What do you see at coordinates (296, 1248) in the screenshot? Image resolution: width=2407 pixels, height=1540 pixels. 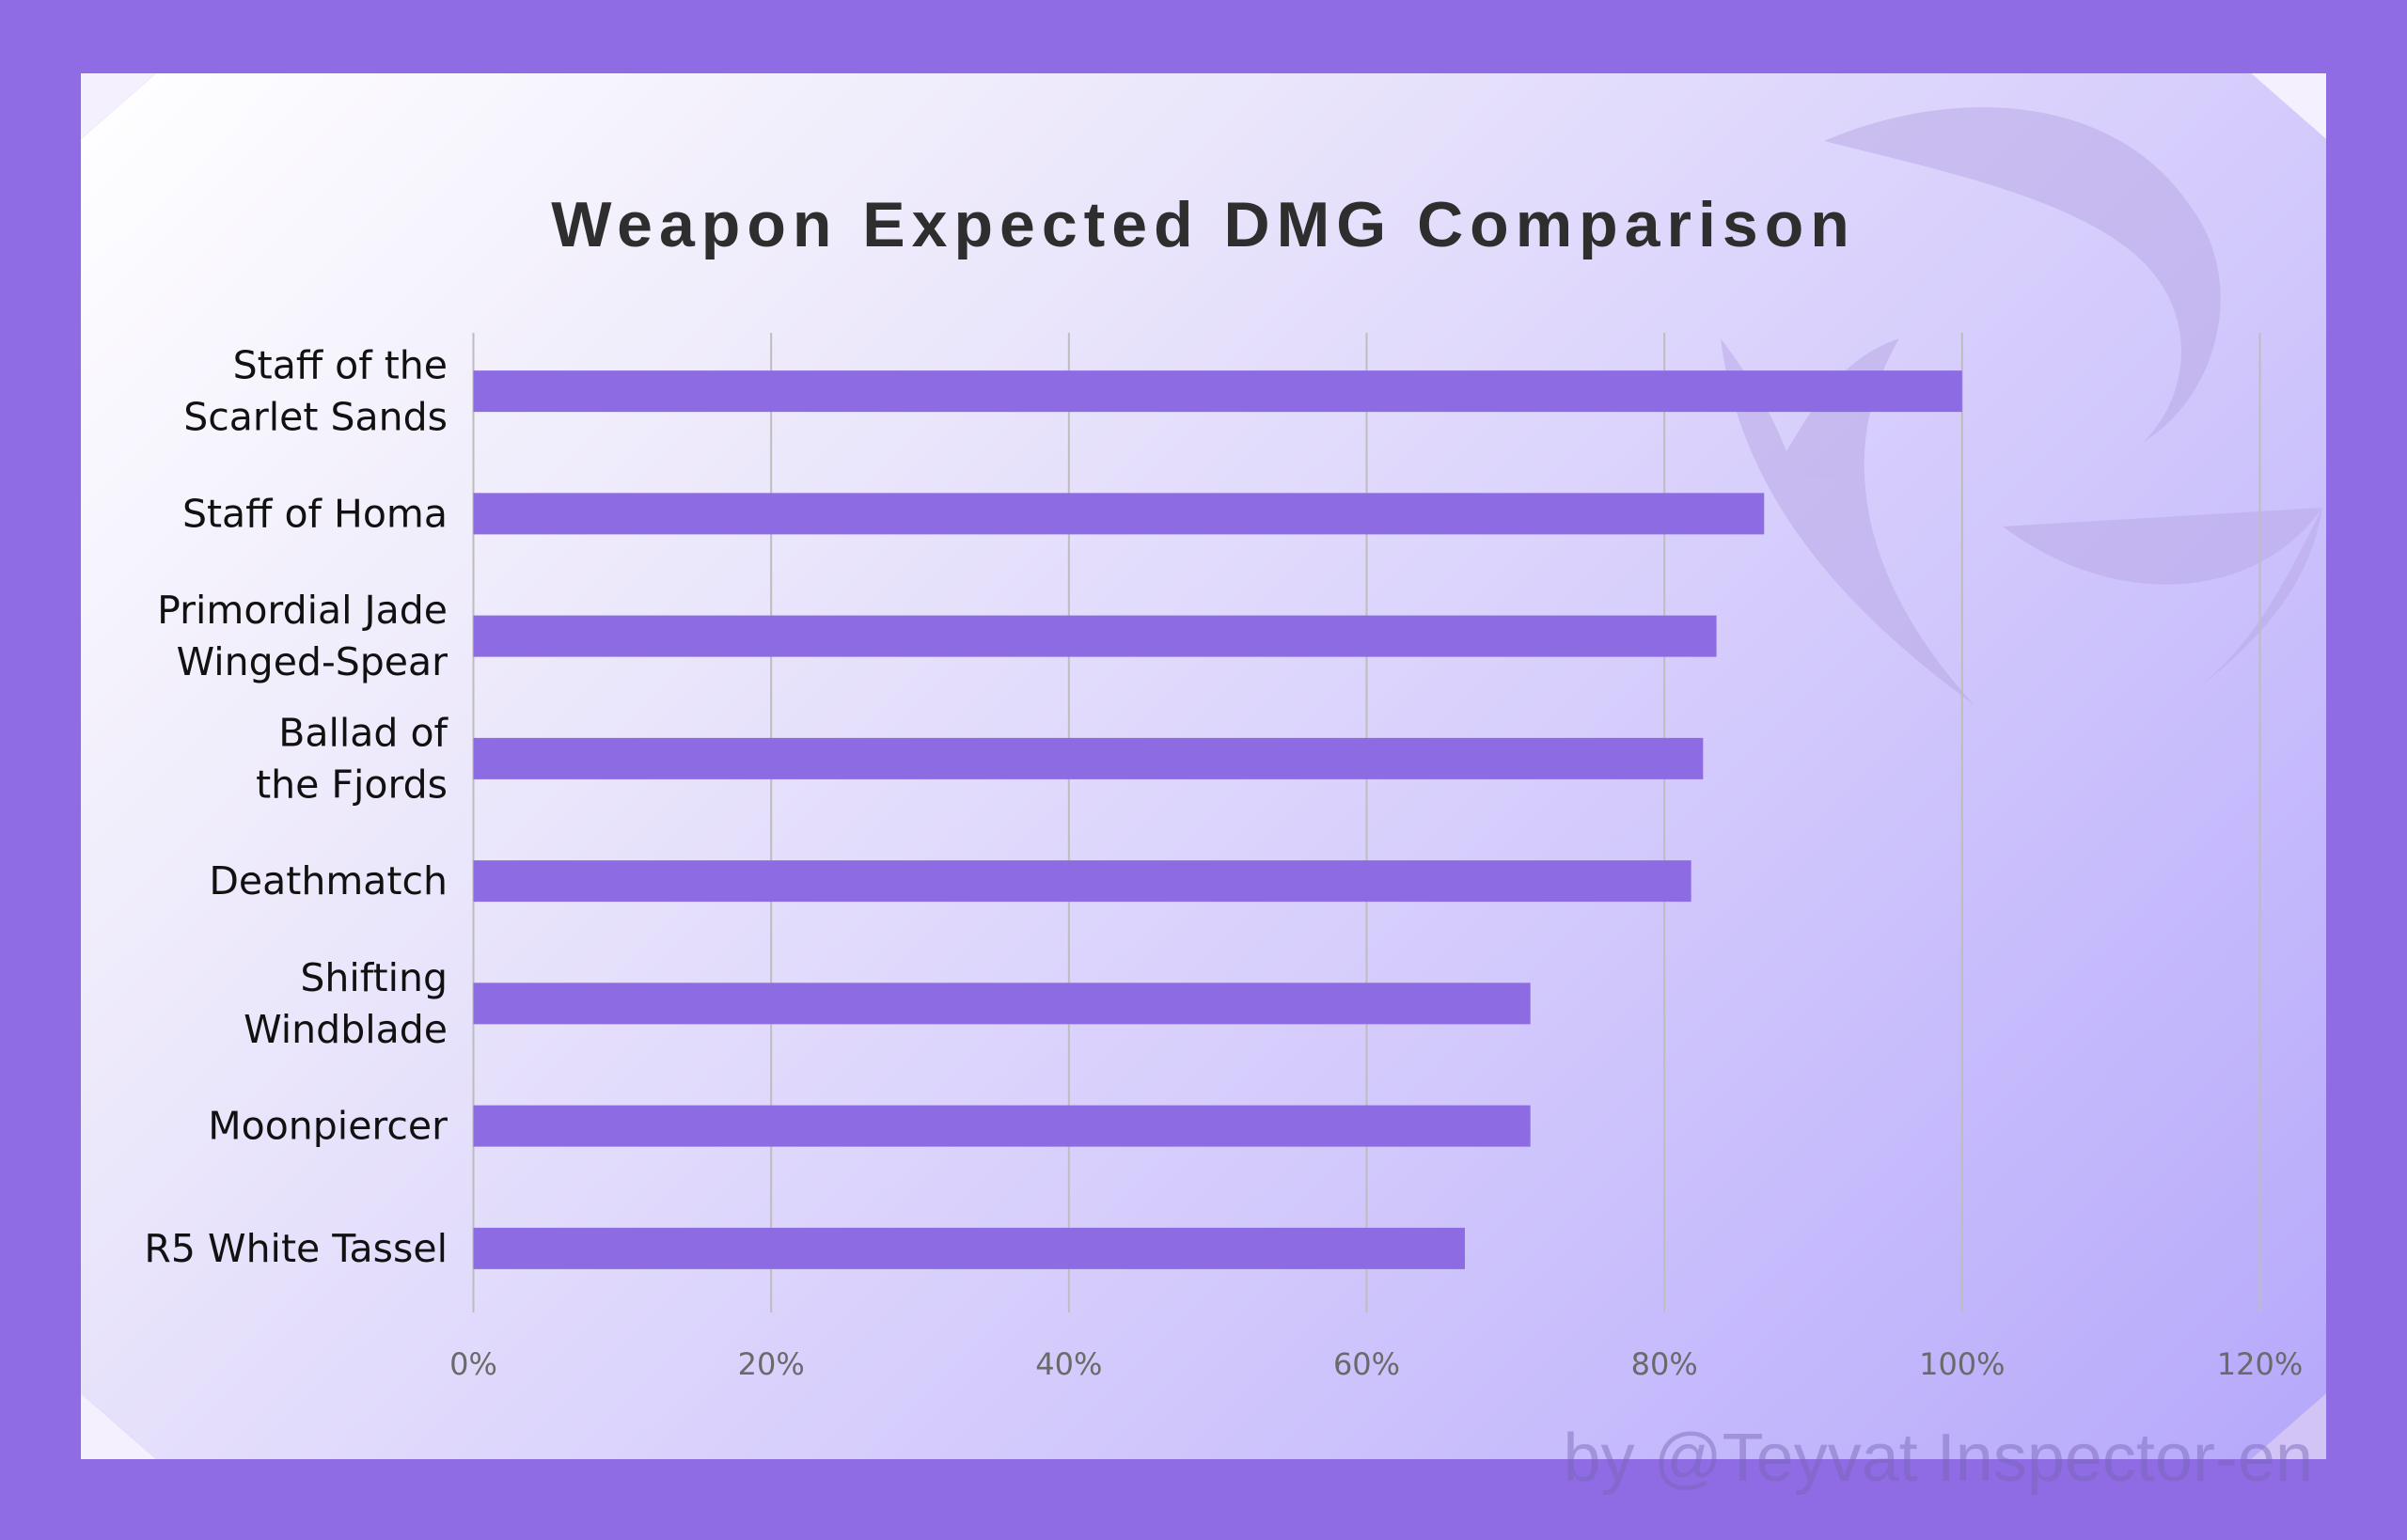 I see `category-label: R5 White Tassel` at bounding box center [296, 1248].